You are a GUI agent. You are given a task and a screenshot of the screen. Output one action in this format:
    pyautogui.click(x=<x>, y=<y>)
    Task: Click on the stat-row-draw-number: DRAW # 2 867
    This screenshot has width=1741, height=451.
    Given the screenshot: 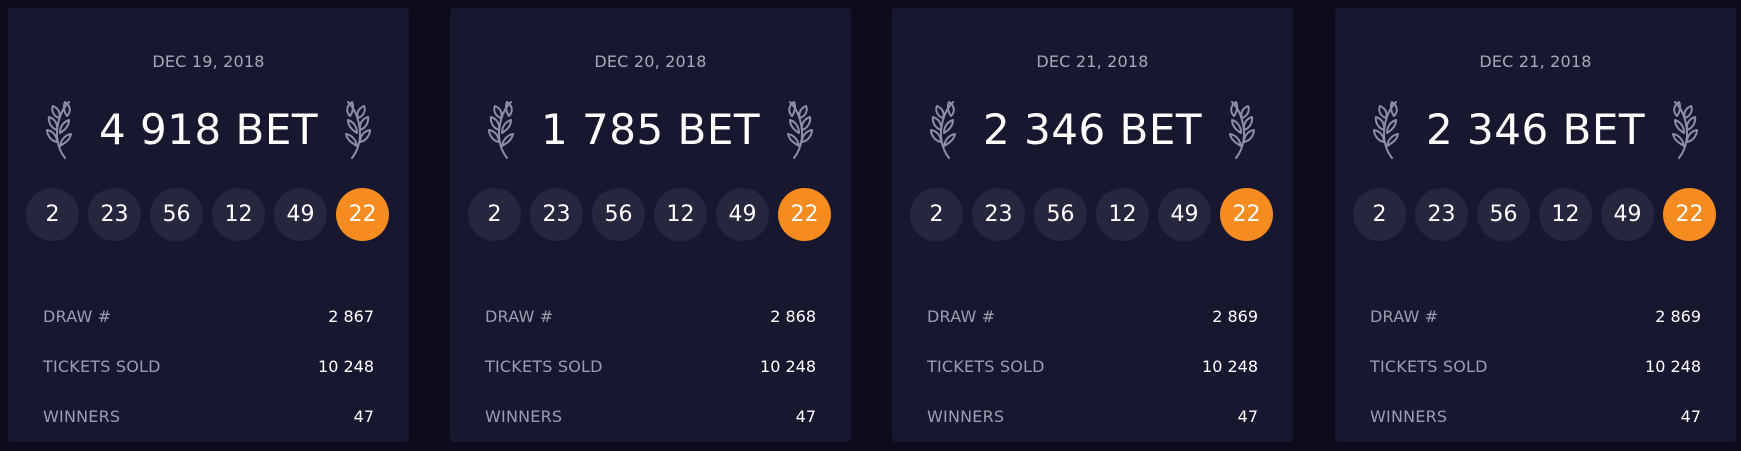 What is the action you would take?
    pyautogui.click(x=208, y=316)
    